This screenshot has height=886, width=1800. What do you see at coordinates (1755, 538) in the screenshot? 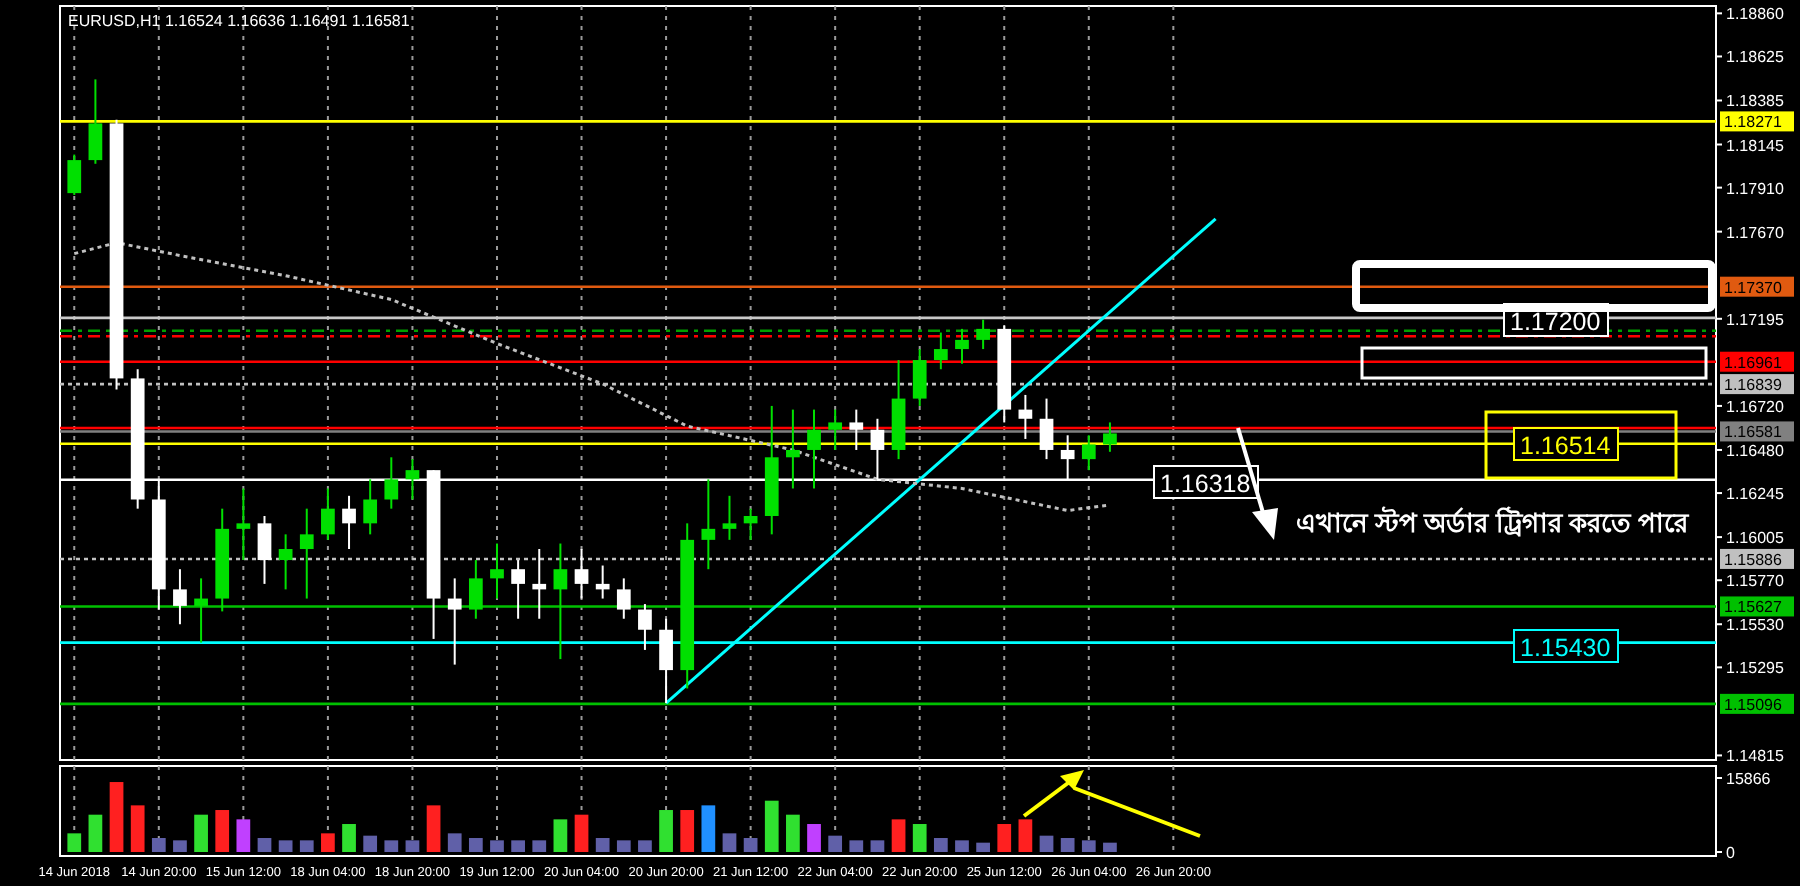
I see `y-tick-label: 1.16005` at bounding box center [1755, 538].